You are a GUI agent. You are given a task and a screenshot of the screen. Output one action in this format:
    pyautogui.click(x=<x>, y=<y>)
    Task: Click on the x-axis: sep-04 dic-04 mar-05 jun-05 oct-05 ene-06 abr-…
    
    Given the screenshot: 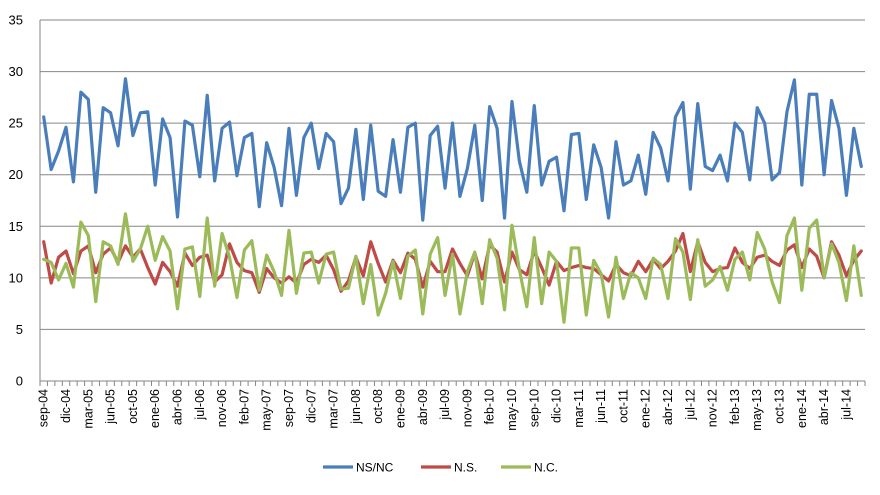 What is the action you would take?
    pyautogui.click(x=451, y=405)
    